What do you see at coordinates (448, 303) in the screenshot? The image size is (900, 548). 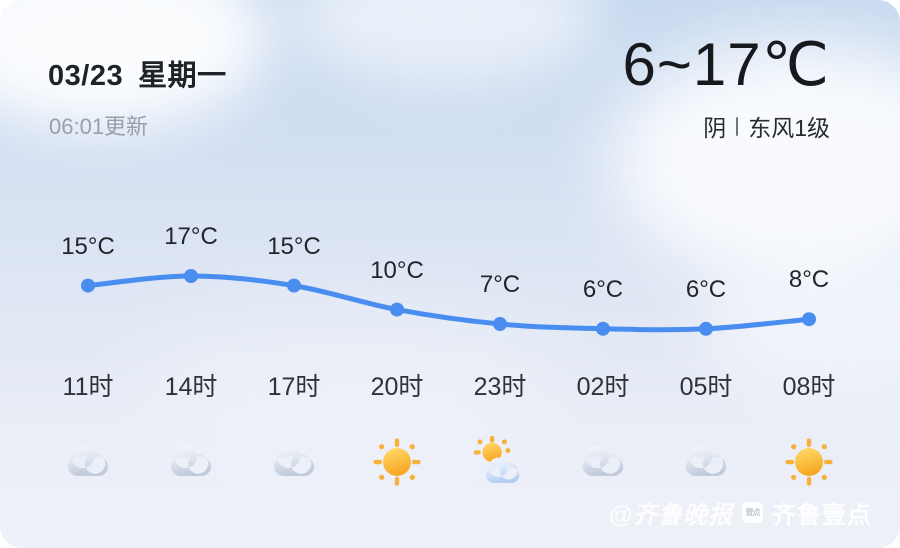 I see `temperature-line` at bounding box center [448, 303].